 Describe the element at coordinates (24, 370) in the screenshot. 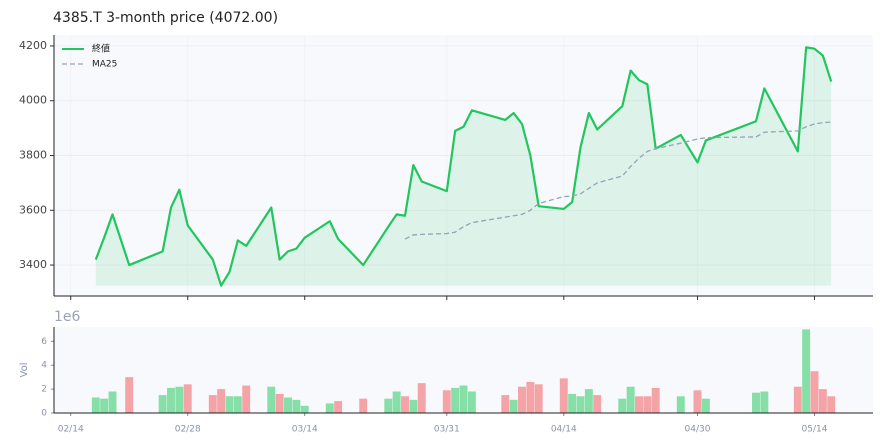

I see `volume-axis-label: Vol` at that location.